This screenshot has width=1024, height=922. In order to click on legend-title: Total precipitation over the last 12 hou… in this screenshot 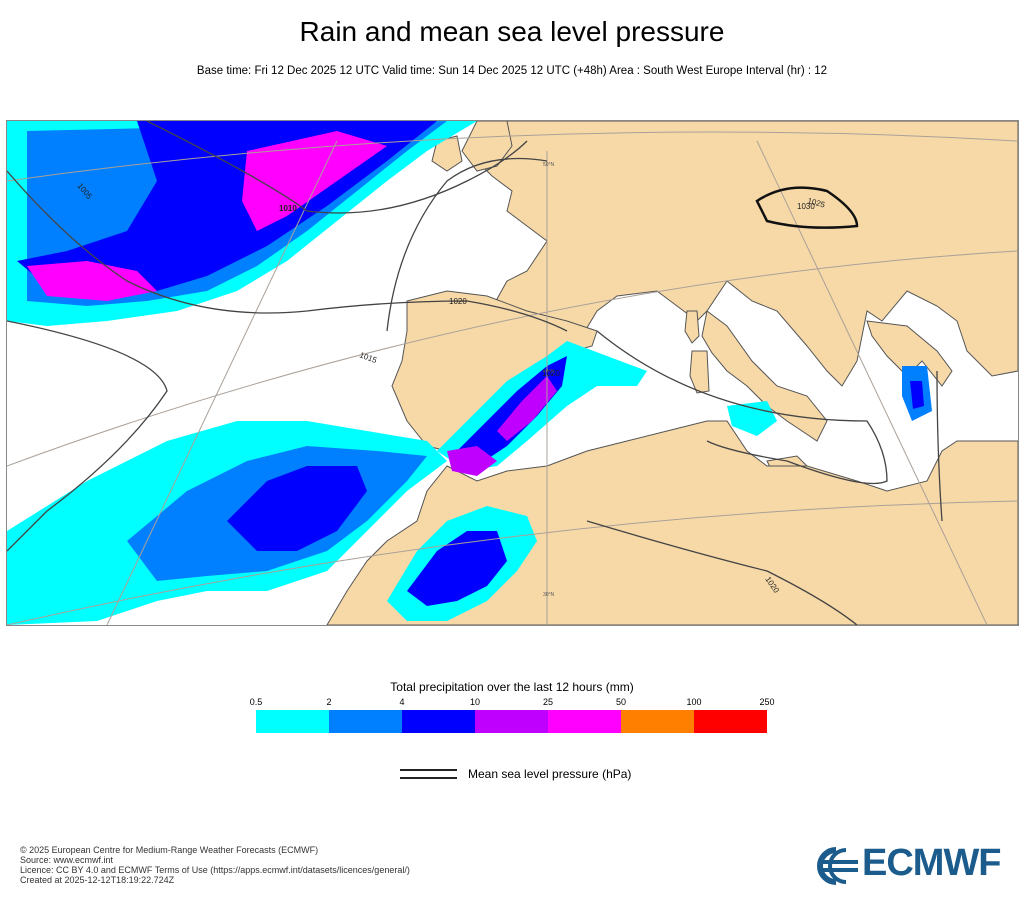, I will do `click(512, 687)`.